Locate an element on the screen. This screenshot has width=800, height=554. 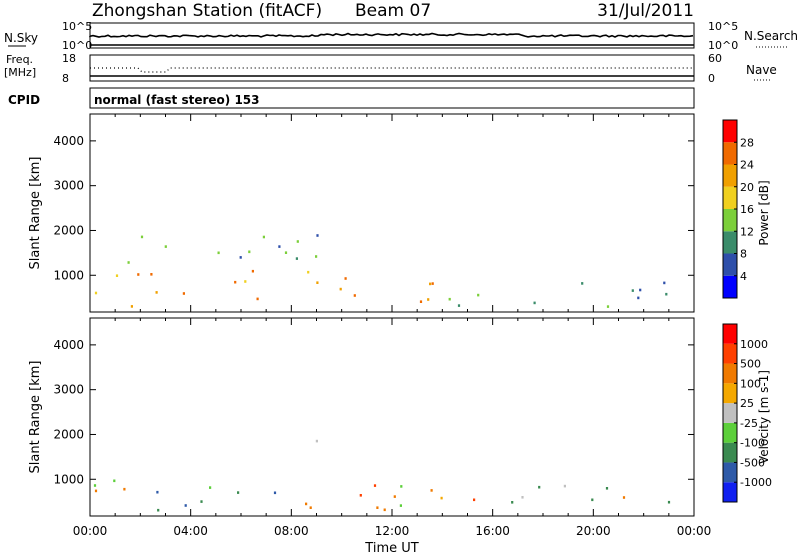
nsearch-tick-top: 10^5 is located at coordinates (723, 26).